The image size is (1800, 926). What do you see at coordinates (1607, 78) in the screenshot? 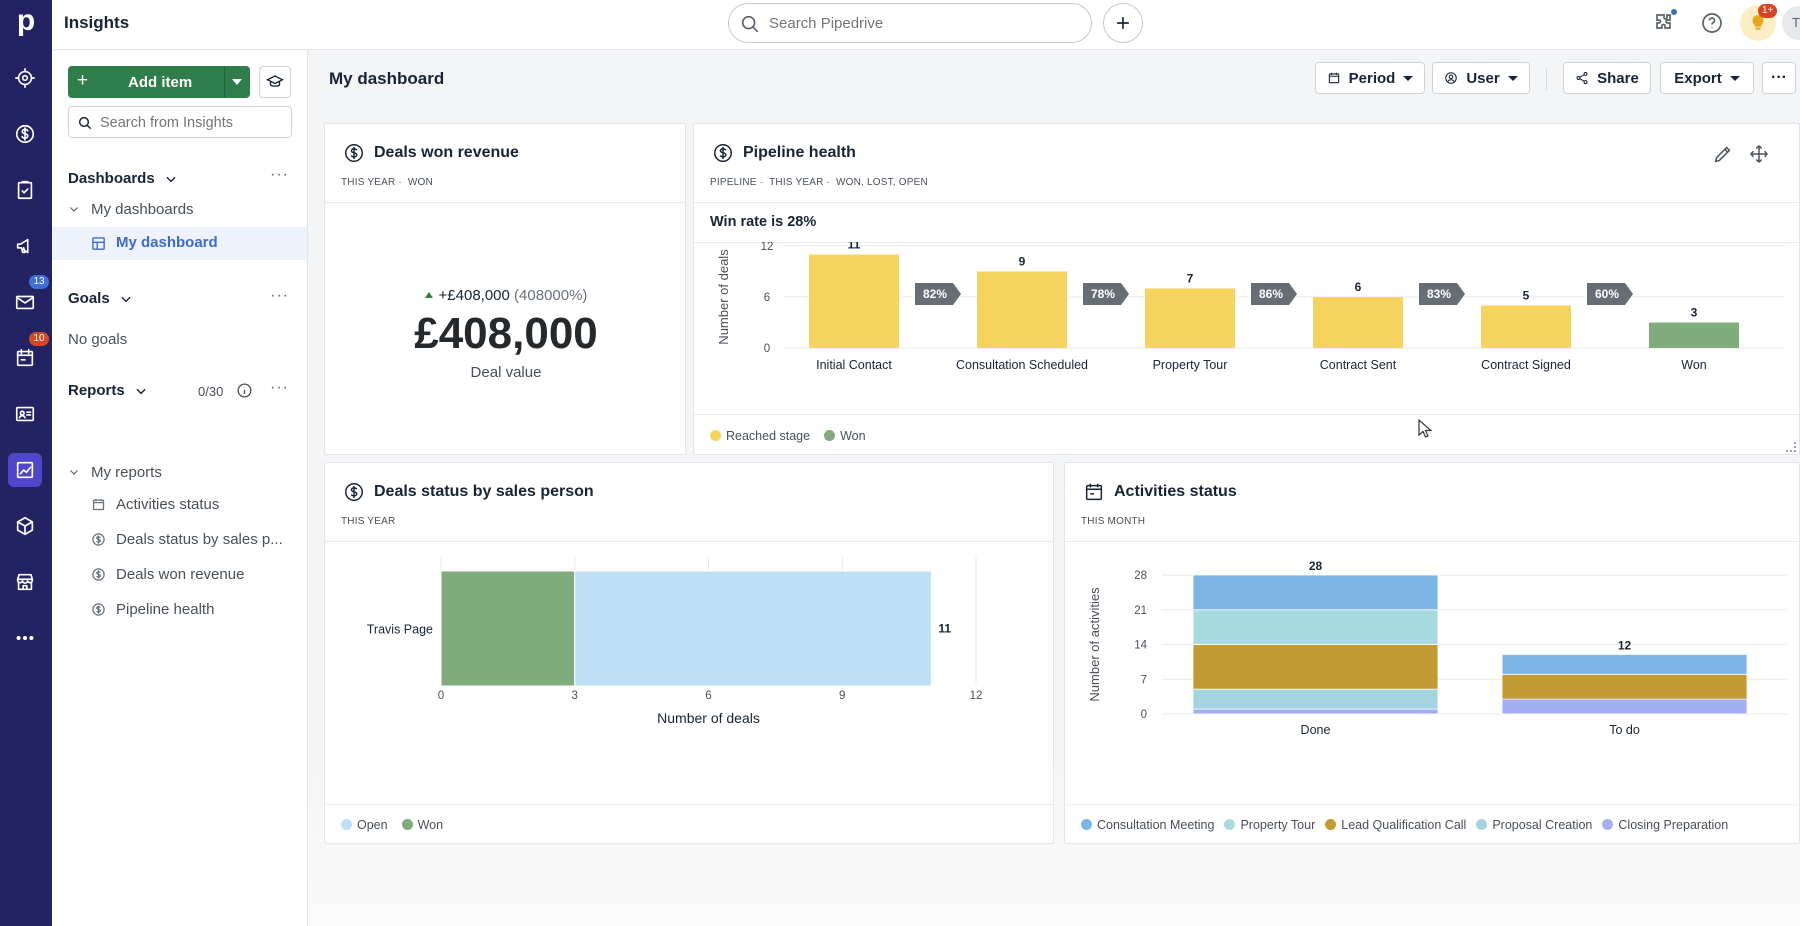
I see `share-button: Share` at bounding box center [1607, 78].